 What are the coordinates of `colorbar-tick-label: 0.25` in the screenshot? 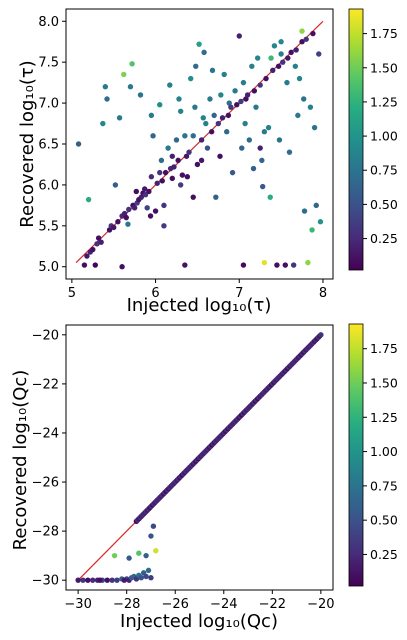 It's located at (384, 554).